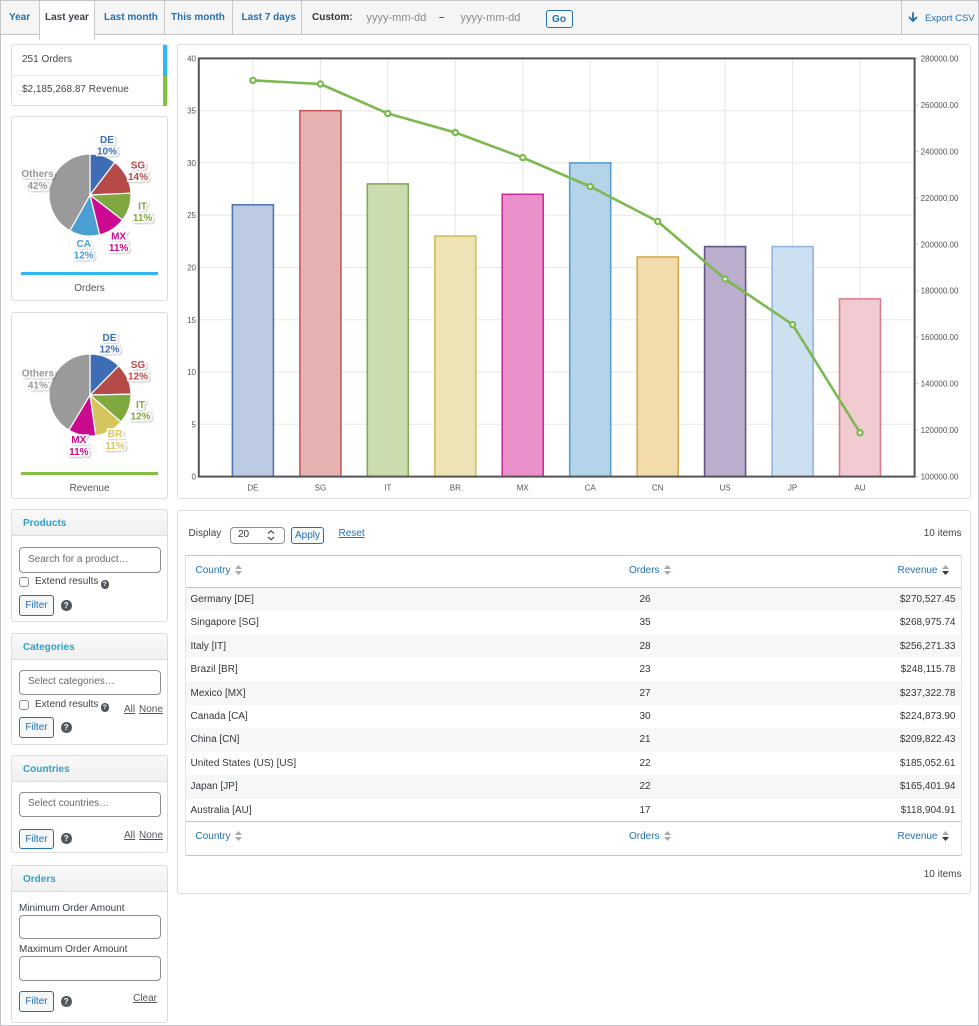 Image resolution: width=979 pixels, height=1026 pixels. What do you see at coordinates (859, 488) in the screenshot?
I see `svg-text: AU` at bounding box center [859, 488].